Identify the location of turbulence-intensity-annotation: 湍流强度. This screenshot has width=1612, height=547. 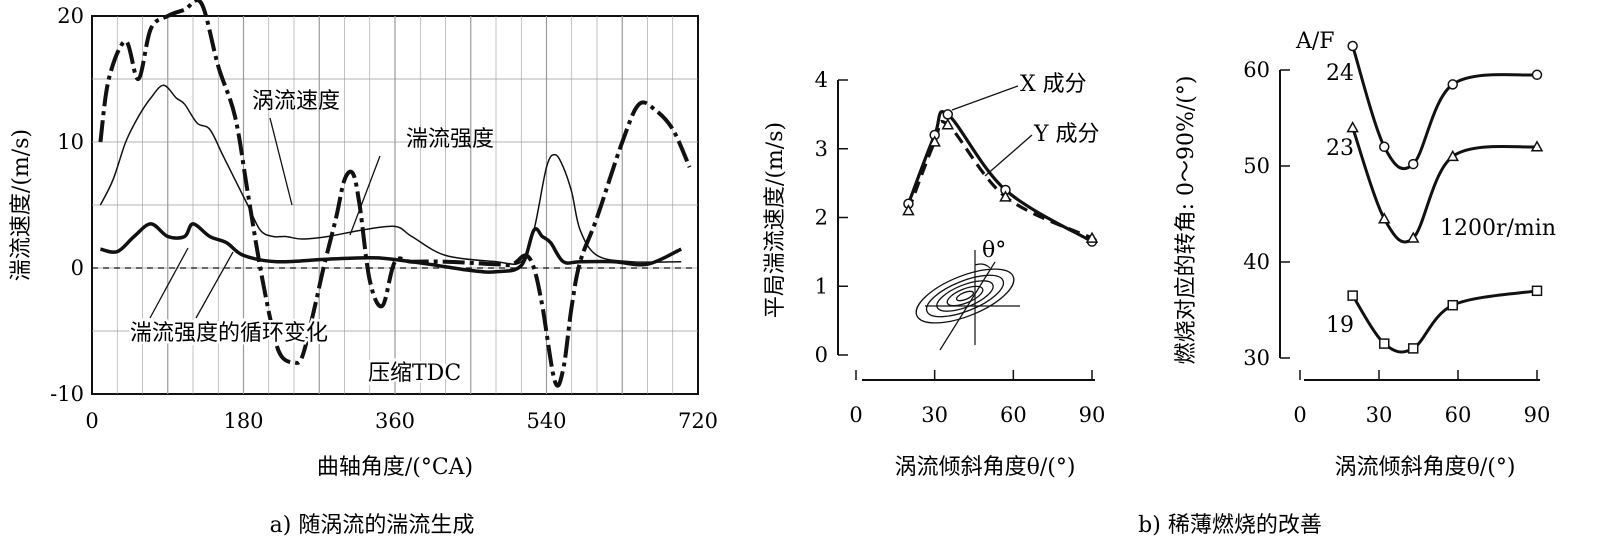
(450, 139).